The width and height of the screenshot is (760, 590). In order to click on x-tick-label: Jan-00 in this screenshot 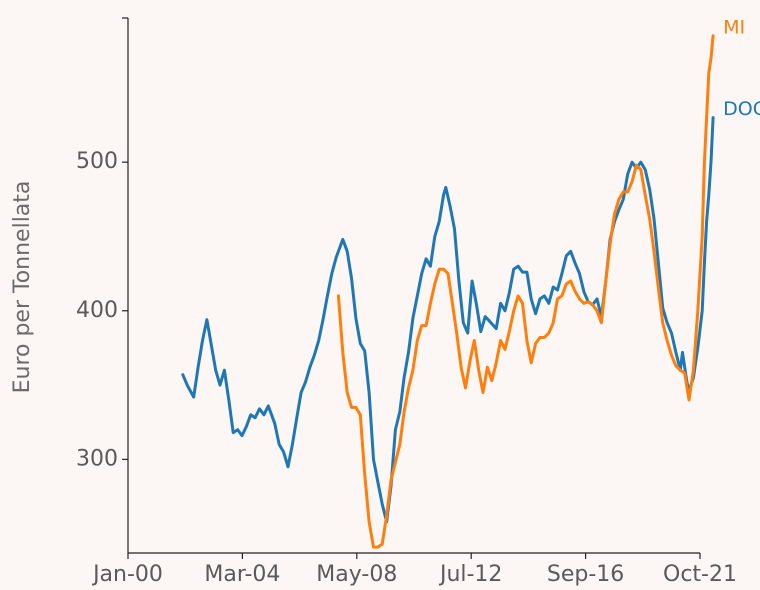, I will do `click(127, 574)`.